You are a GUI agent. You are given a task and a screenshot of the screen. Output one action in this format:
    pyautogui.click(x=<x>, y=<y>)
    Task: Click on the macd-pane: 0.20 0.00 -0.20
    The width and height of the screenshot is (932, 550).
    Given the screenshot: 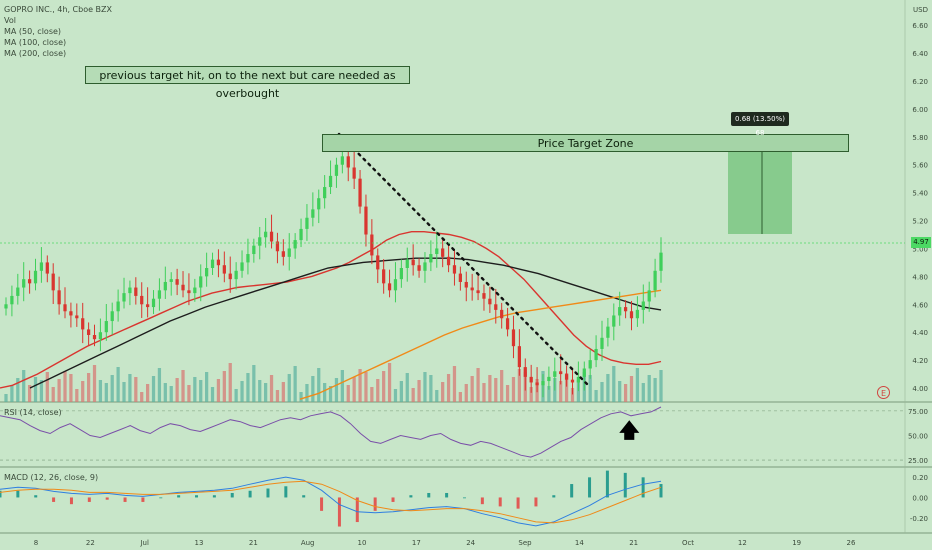 What is the action you would take?
    pyautogui.click(x=464, y=498)
    